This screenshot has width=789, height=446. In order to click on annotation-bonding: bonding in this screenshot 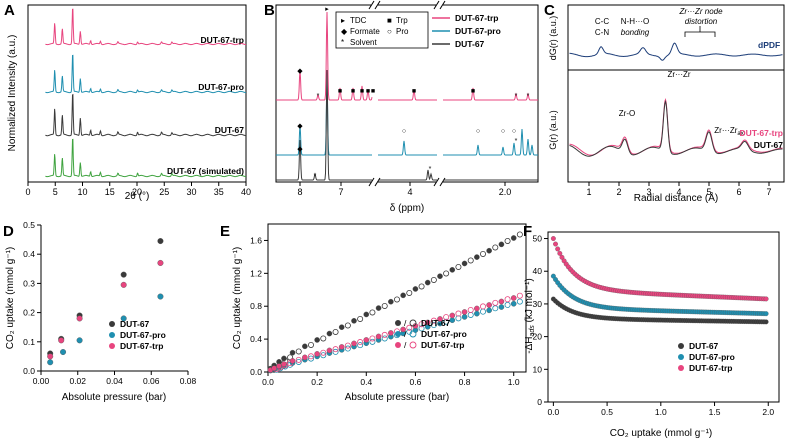, I will do `click(635, 32)`.